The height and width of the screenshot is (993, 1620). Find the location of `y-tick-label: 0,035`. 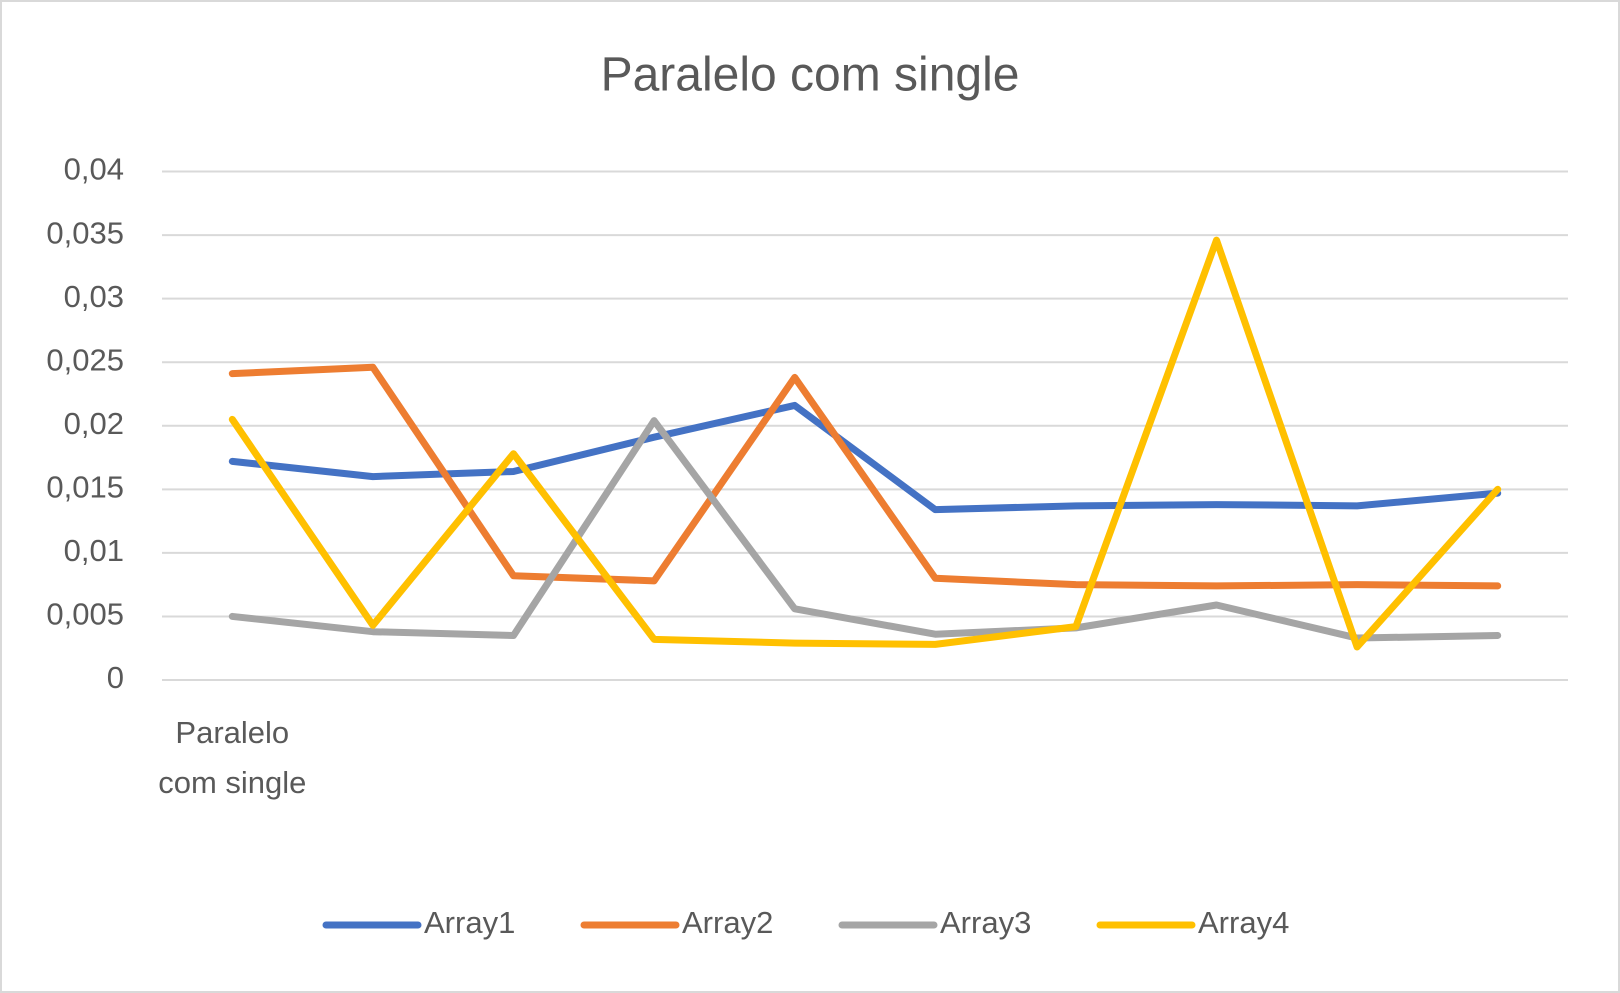

y-tick-label: 0,035 is located at coordinates (85, 232).